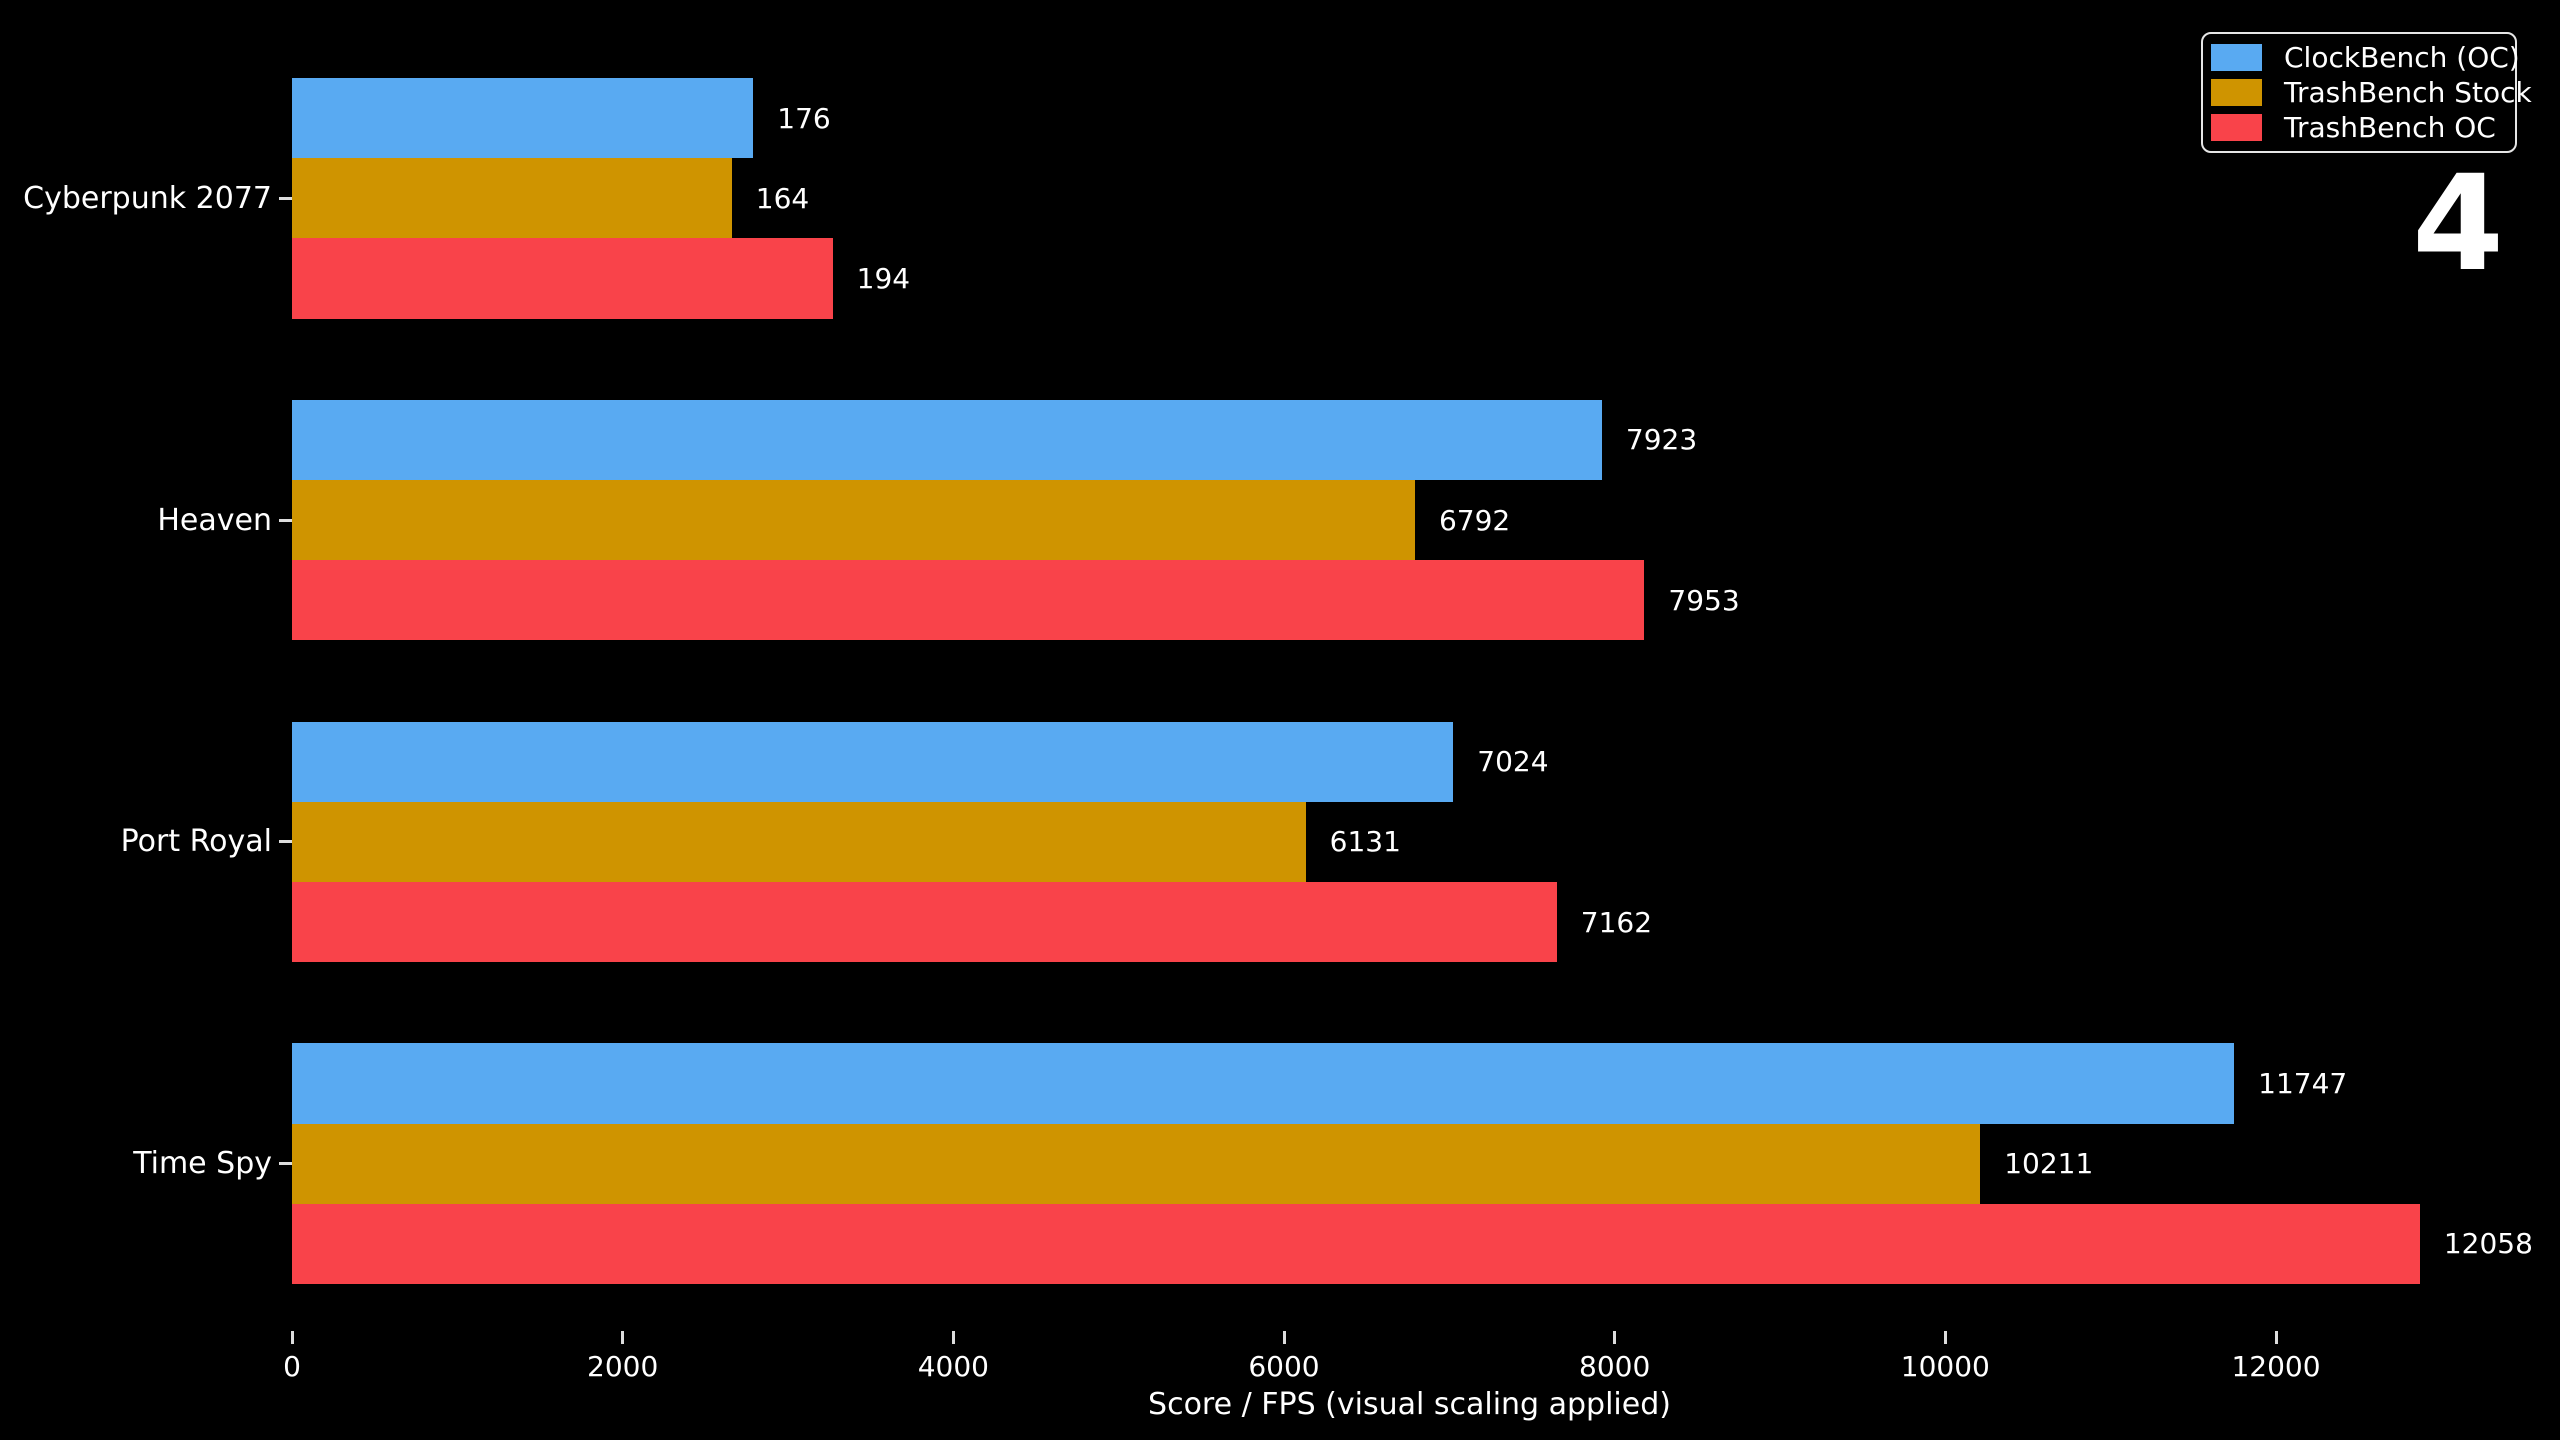 This screenshot has width=2560, height=1440. What do you see at coordinates (1615, 1366) in the screenshot?
I see `x-axis-tick-label: 8000` at bounding box center [1615, 1366].